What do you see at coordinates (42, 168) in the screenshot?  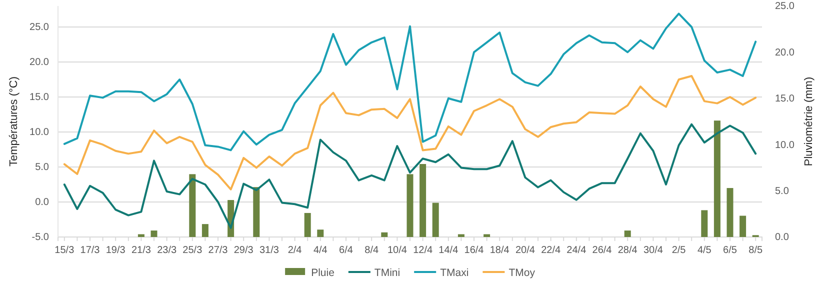 I see `y-tick-label: 5.0` at bounding box center [42, 168].